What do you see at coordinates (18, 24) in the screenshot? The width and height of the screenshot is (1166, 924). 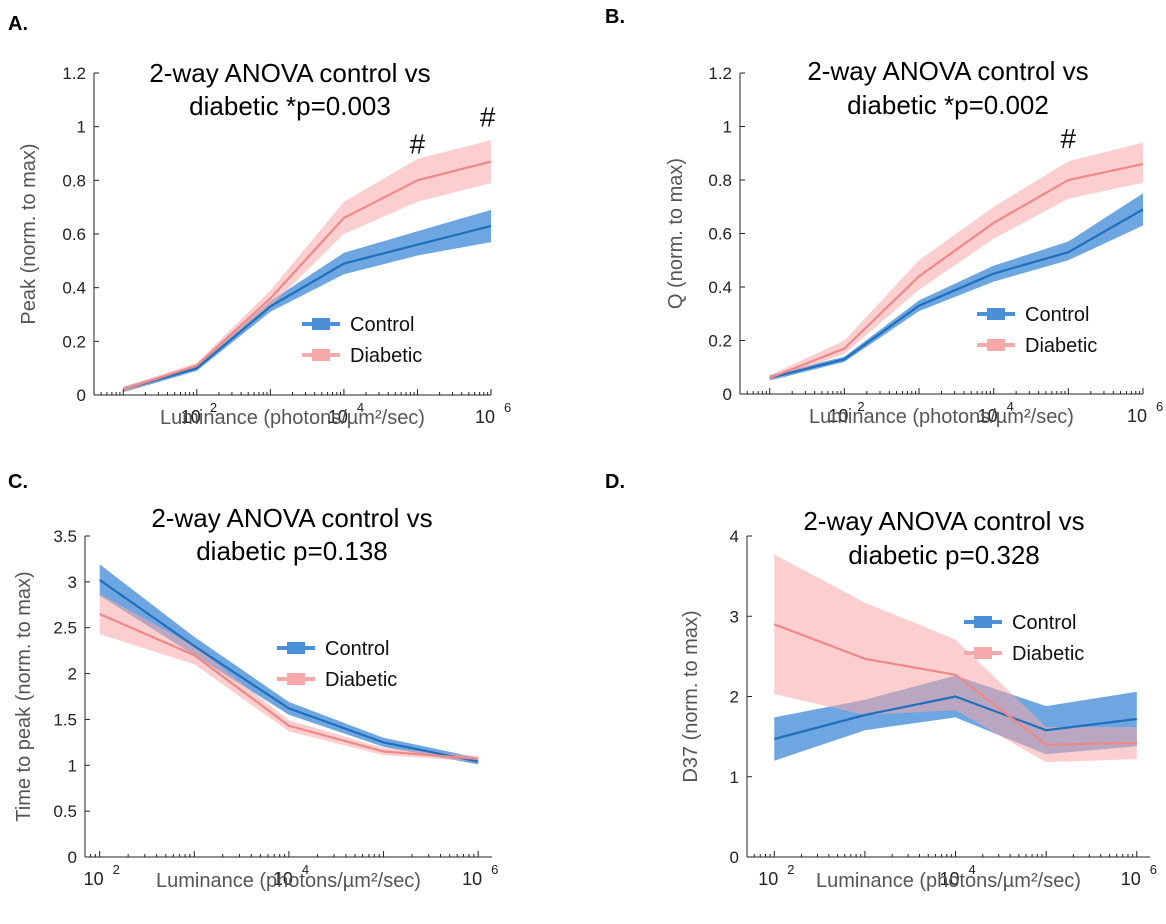 I see `panel-label: A.` at bounding box center [18, 24].